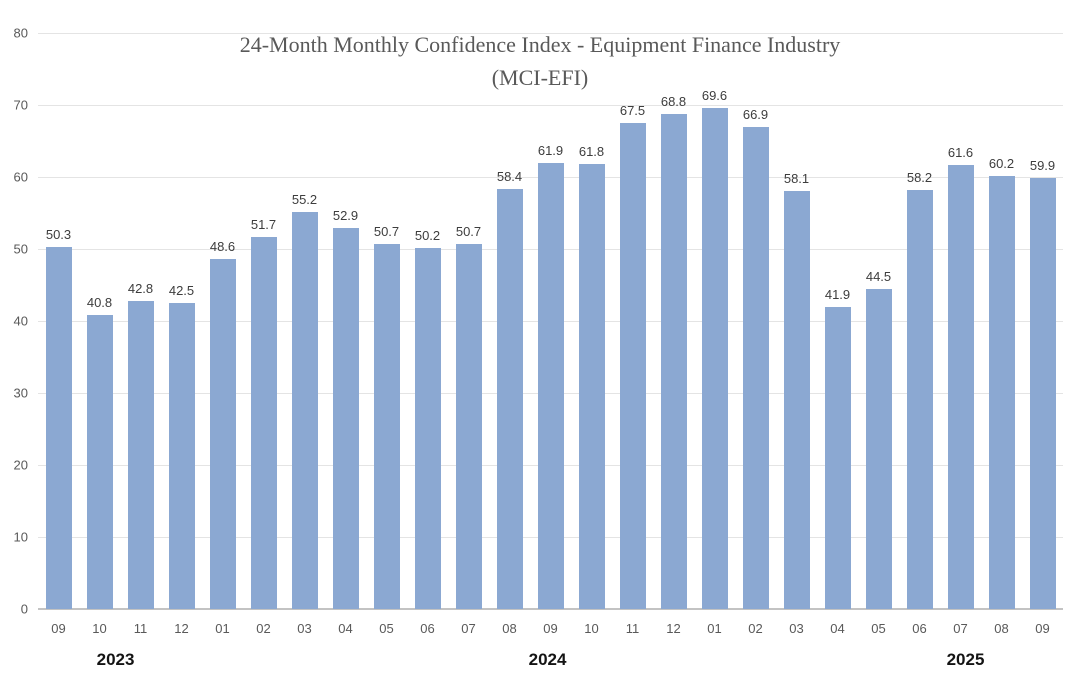 The width and height of the screenshot is (1080, 679). I want to click on bar-slot: 67.5, so click(632, 321).